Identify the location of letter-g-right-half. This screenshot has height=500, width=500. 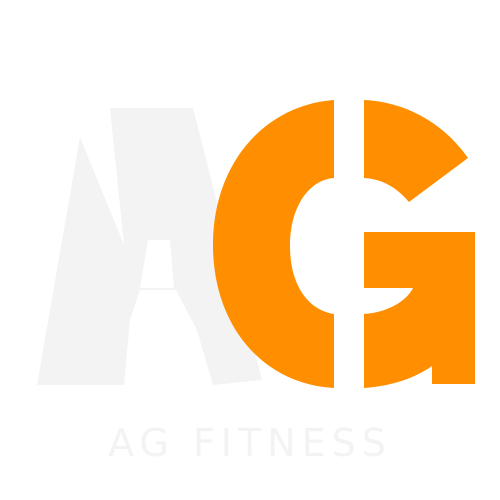
(416, 151).